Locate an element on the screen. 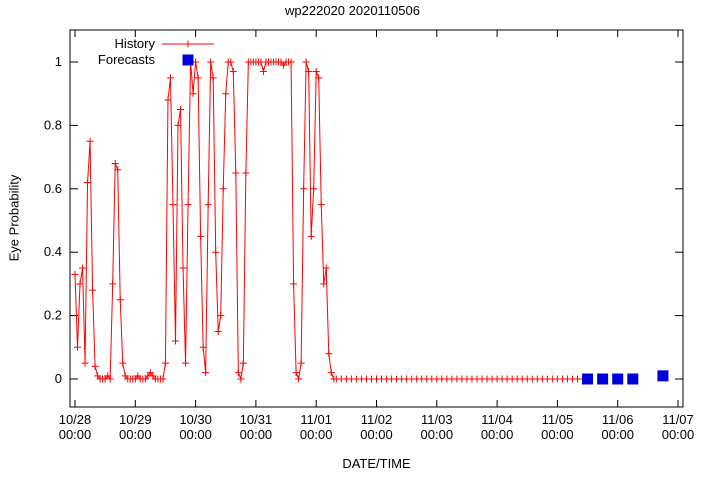 The image size is (705, 482). x-tick-label-date: 11/05 is located at coordinates (558, 419).